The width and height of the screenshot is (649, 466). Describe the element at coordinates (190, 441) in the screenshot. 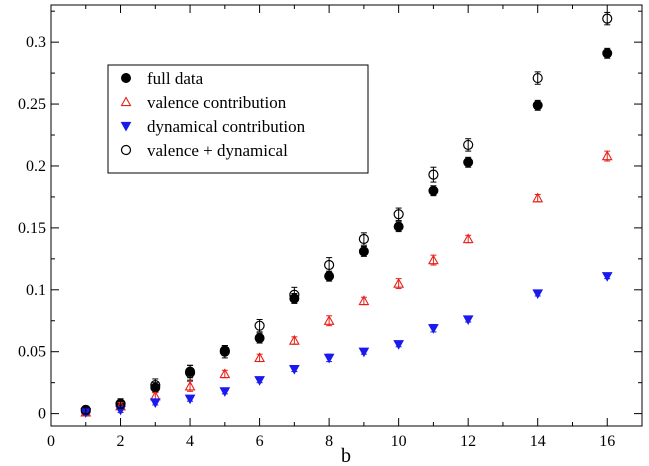

I see `x-tick-label: 4` at that location.